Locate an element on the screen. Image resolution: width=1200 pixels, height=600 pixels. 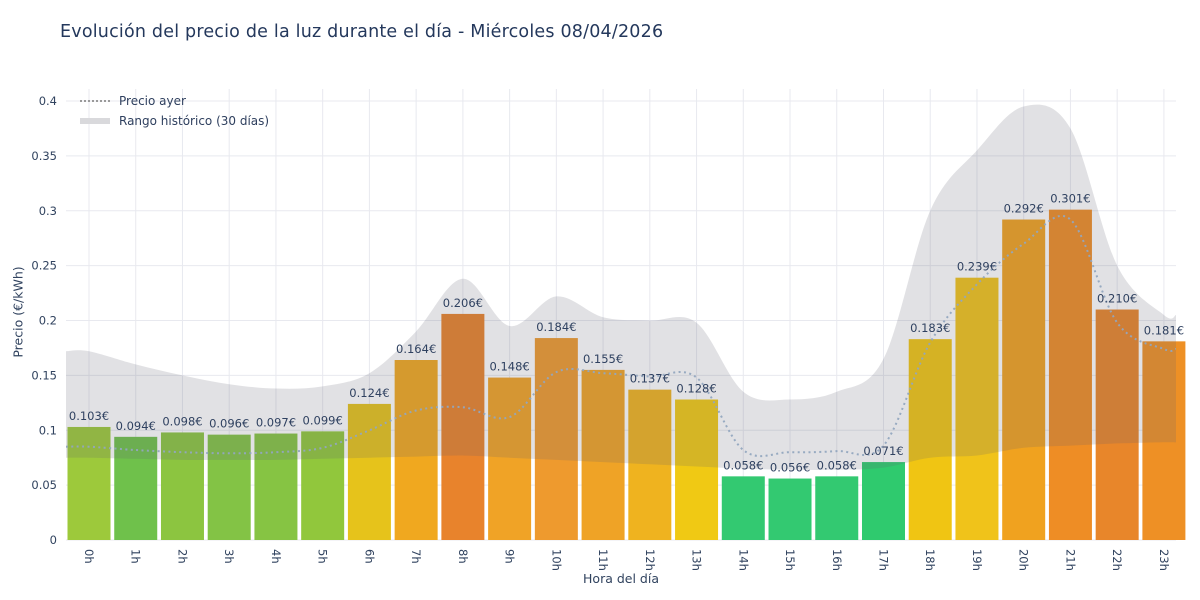
x-tick-label: 17h is located at coordinates (883, 560).